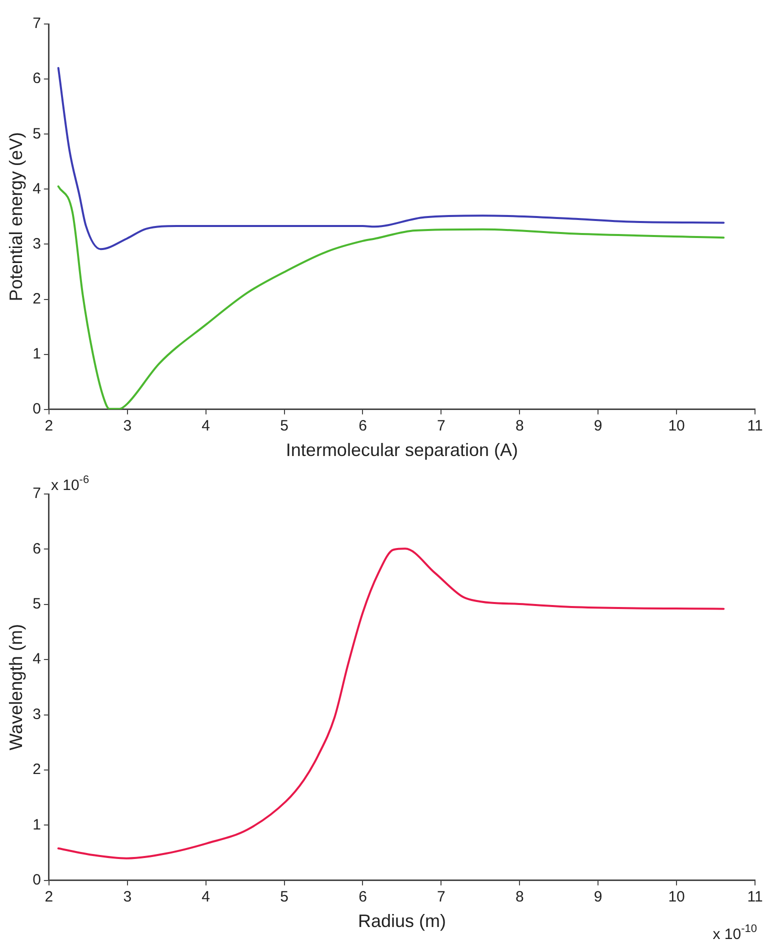 This screenshot has width=773, height=949. What do you see at coordinates (16, 217) in the screenshot?
I see `y-axis-title: Potential energy (eV)` at bounding box center [16, 217].